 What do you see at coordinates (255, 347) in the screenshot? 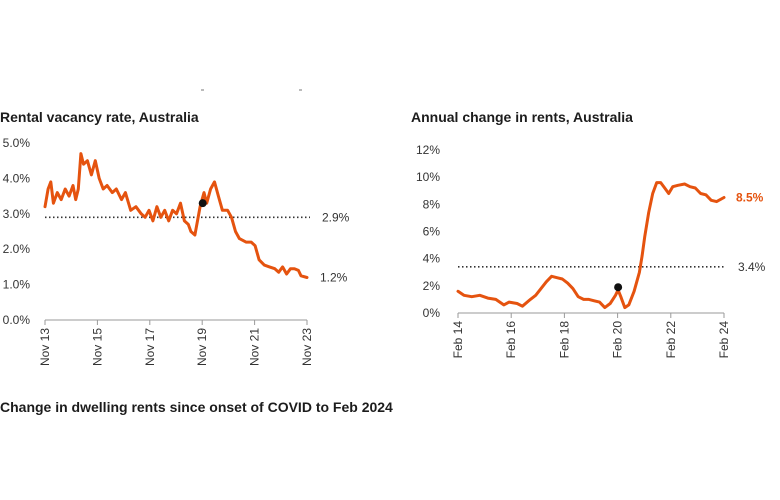
I see `x-tick-label: Nov 21` at bounding box center [255, 347].